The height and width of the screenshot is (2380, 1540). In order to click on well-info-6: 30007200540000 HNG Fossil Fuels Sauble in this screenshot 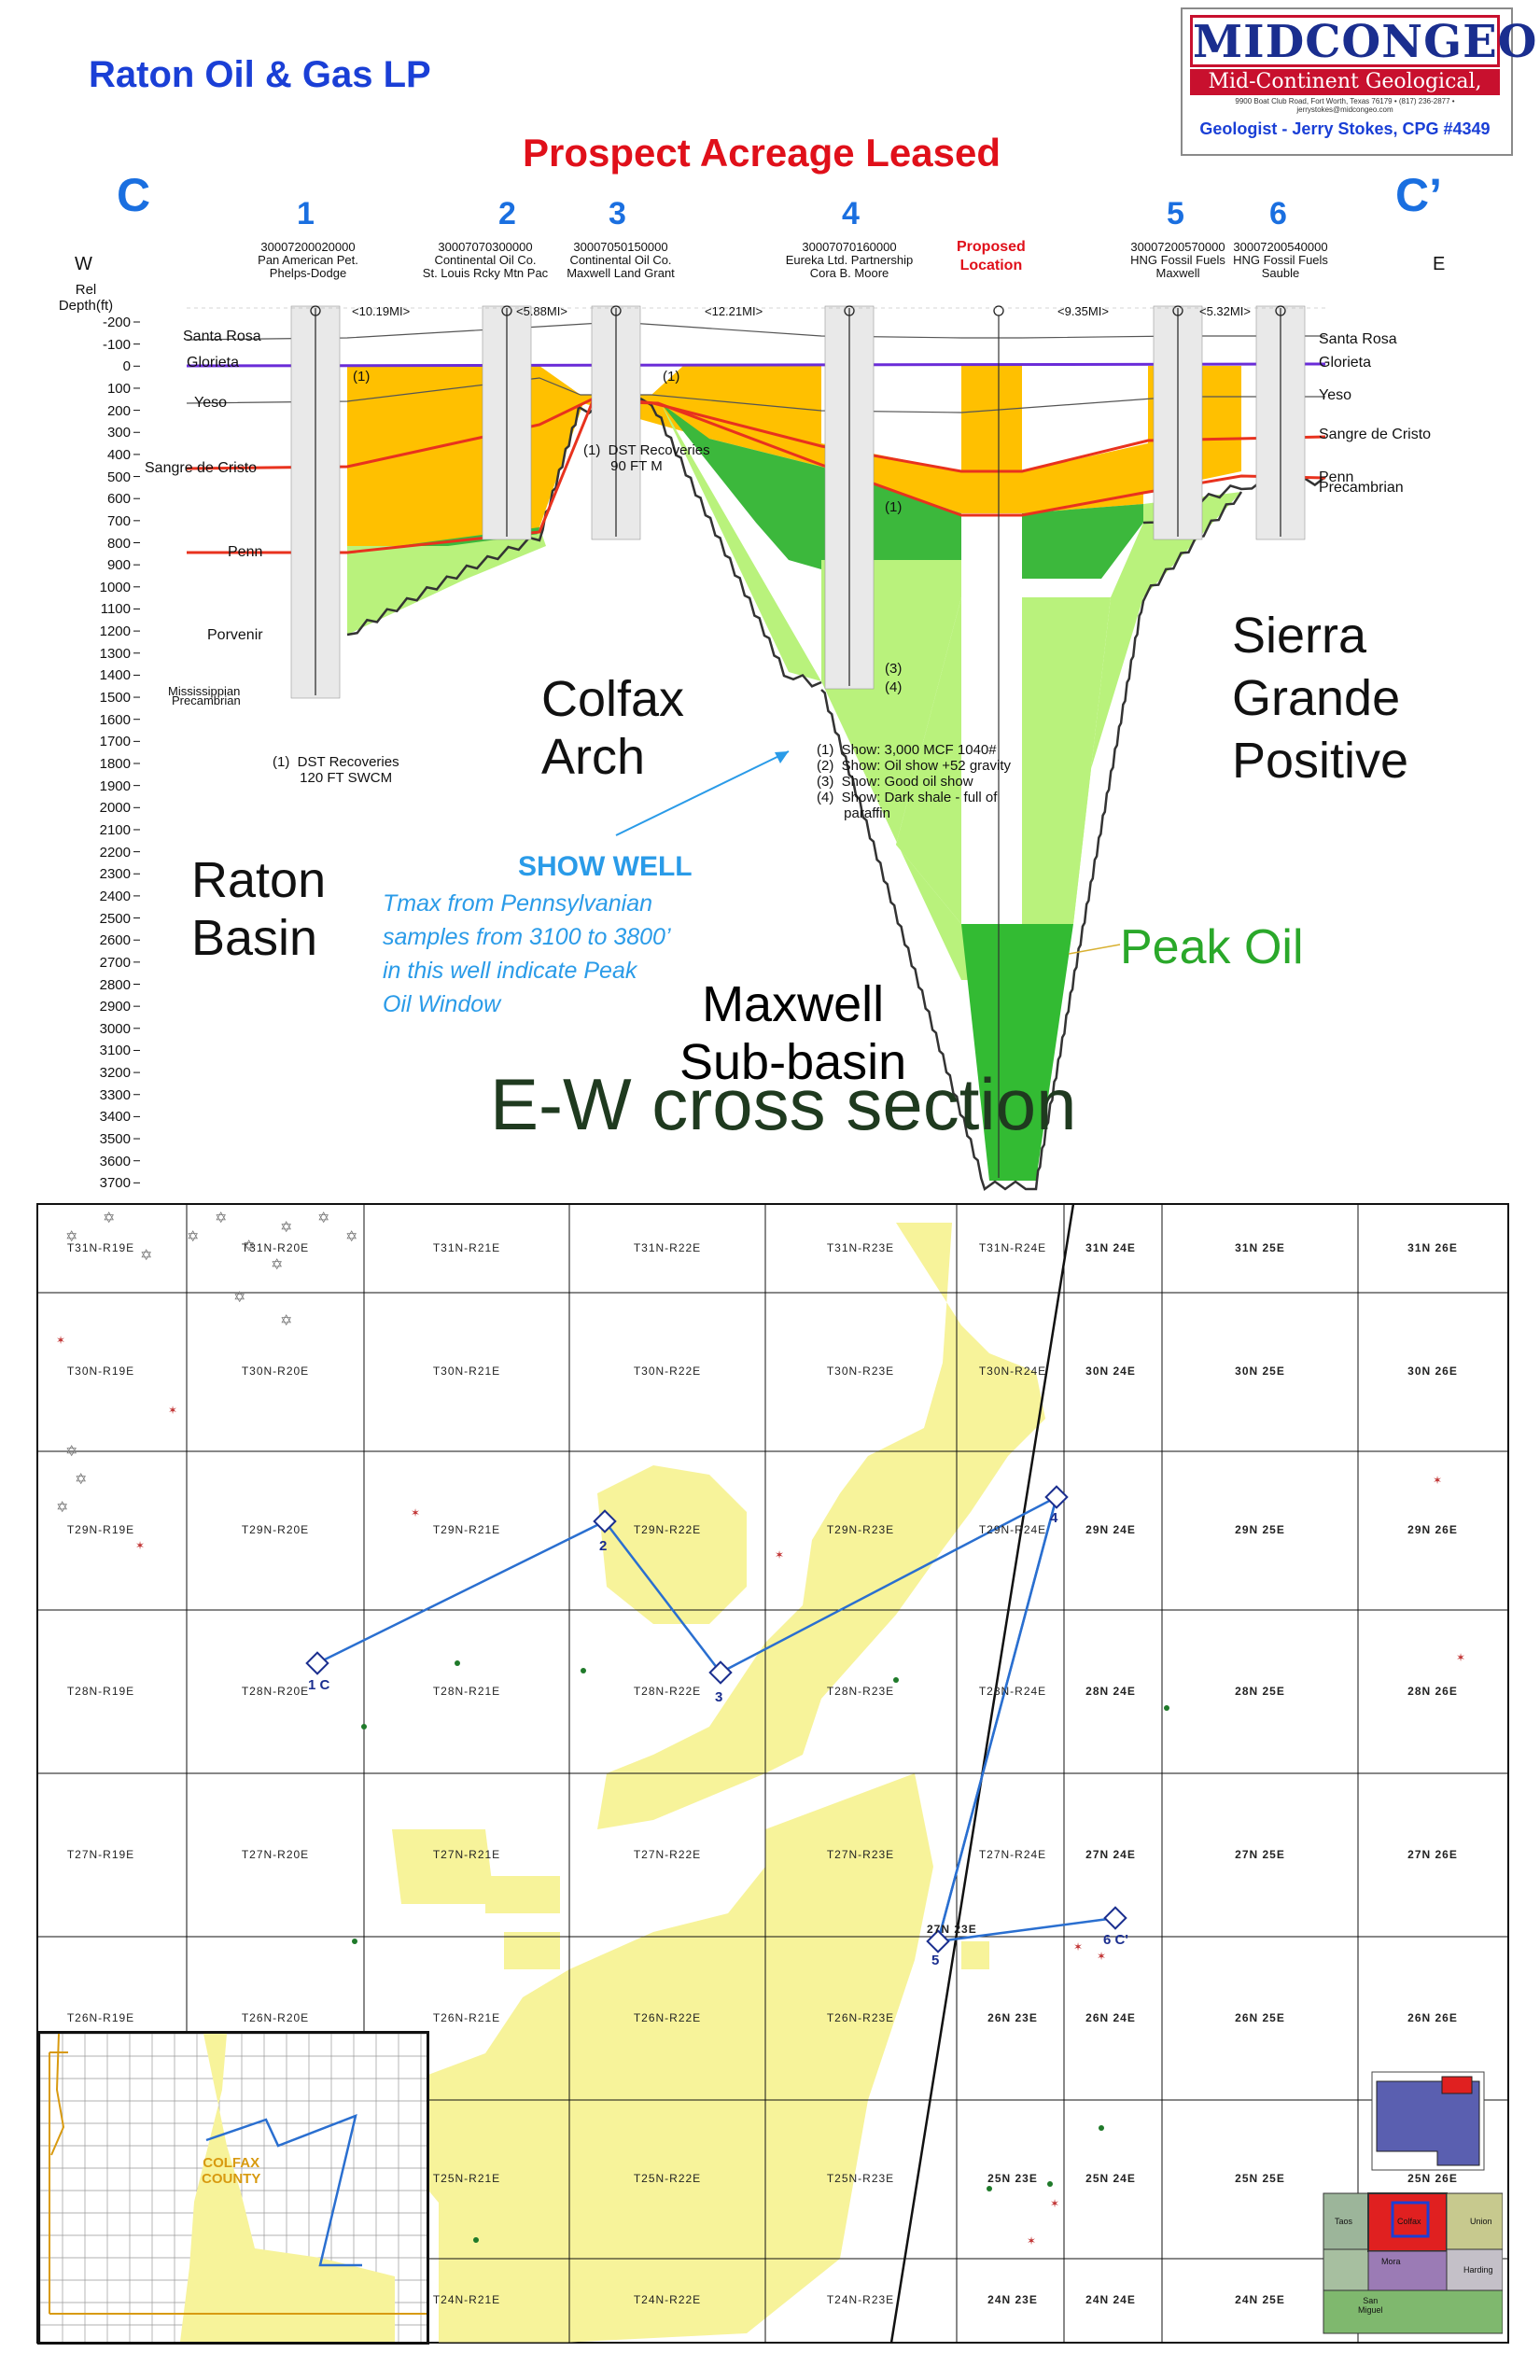, I will do `click(1280, 260)`.